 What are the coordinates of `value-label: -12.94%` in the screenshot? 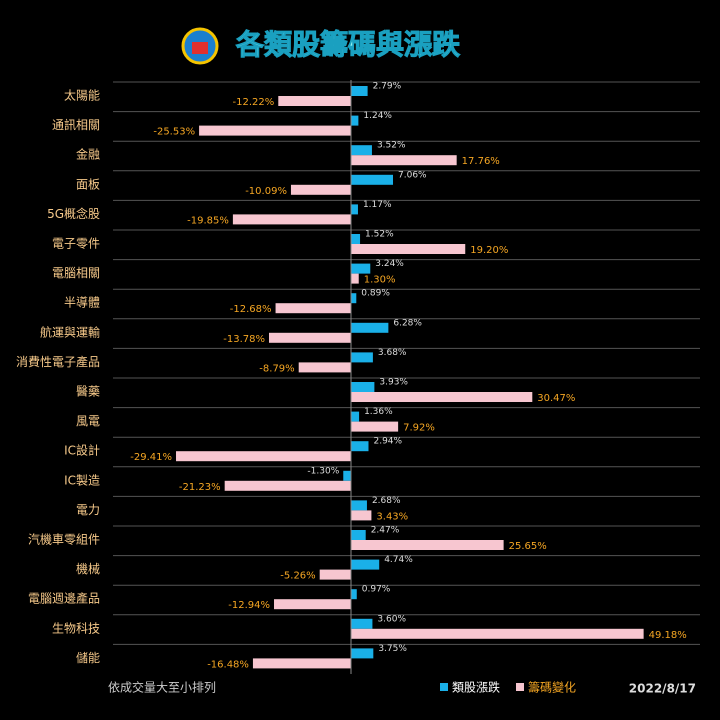 It's located at (249, 605).